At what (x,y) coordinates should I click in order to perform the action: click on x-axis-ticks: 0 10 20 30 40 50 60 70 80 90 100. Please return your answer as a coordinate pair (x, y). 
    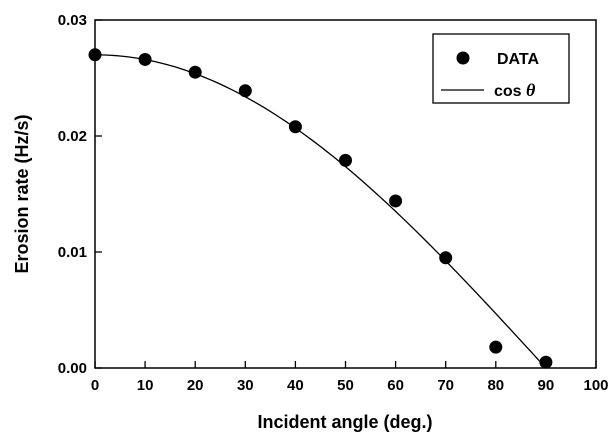
    Looking at the image, I should click on (350, 377).